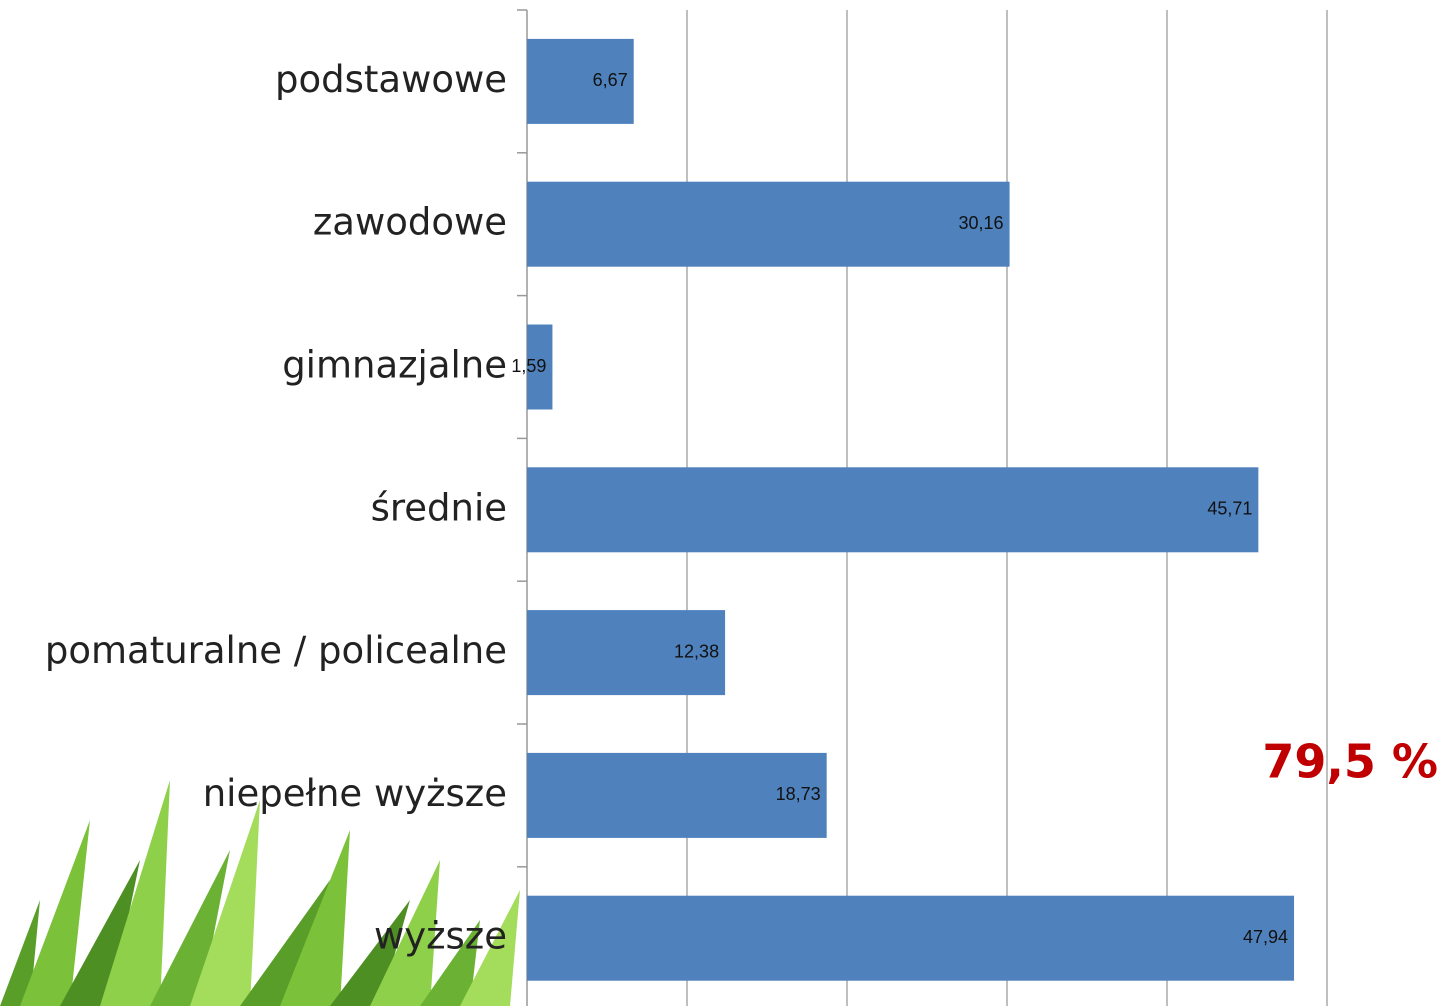  I want to click on annotation: 79,5 %, so click(1350, 762).